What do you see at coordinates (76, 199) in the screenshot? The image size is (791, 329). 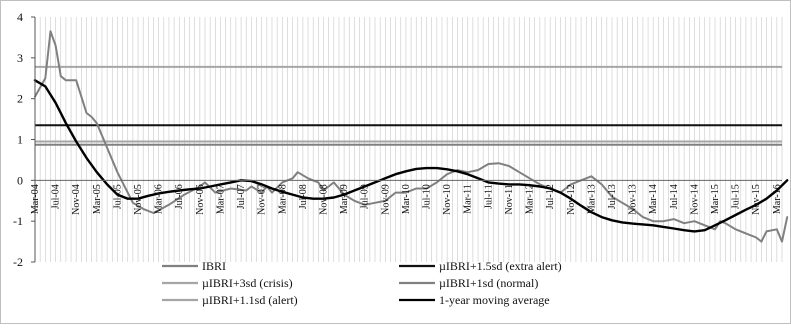 I see `x-tick-label: Nov-04` at bounding box center [76, 199].